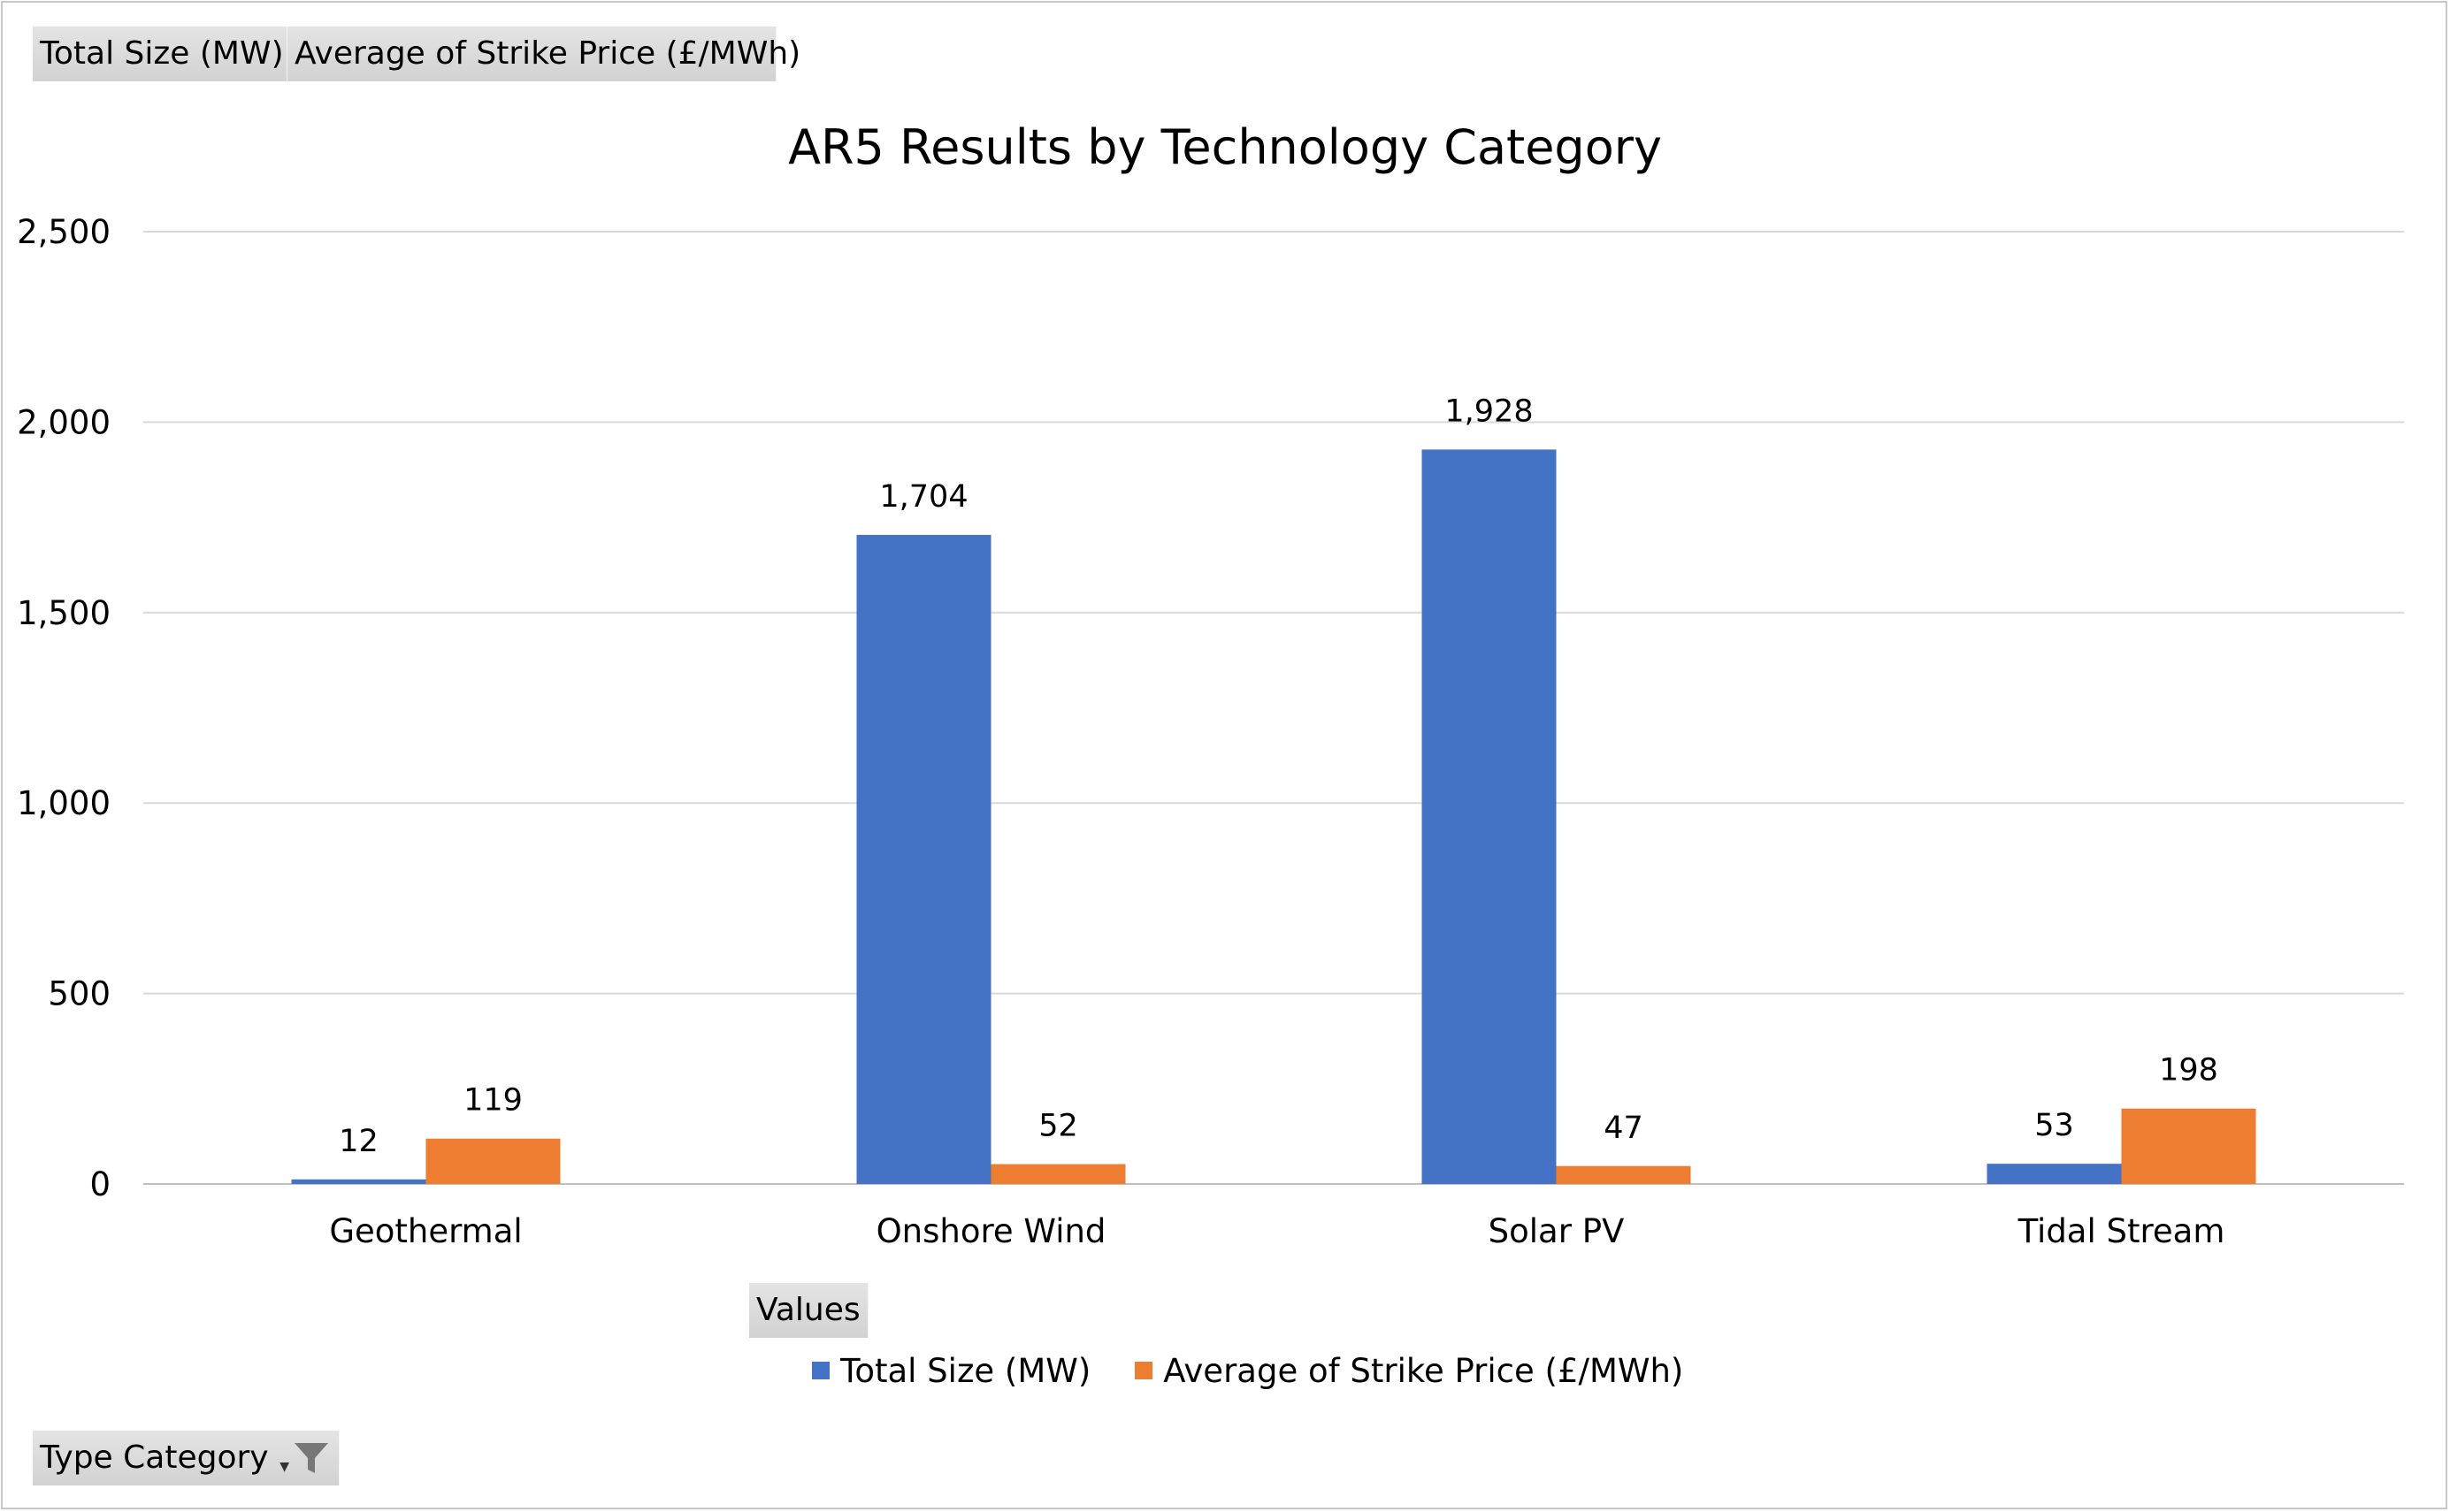 The image size is (2450, 1512). Describe the element at coordinates (2188, 1070) in the screenshot. I see `data-label-strike-price: 198` at that location.